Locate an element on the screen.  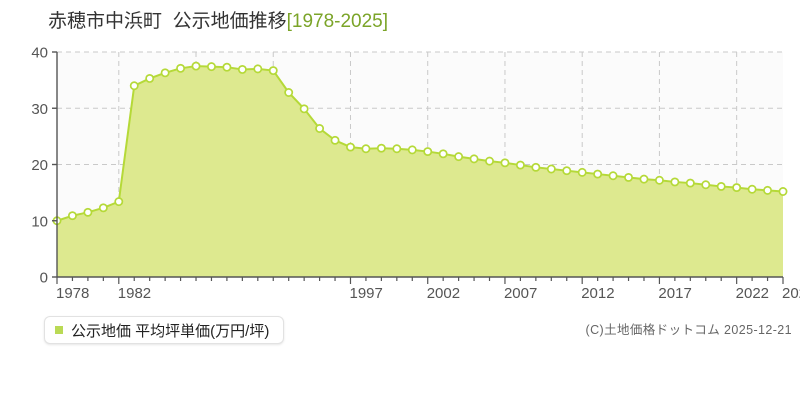
svg-text: 30 is located at coordinates (39, 109).